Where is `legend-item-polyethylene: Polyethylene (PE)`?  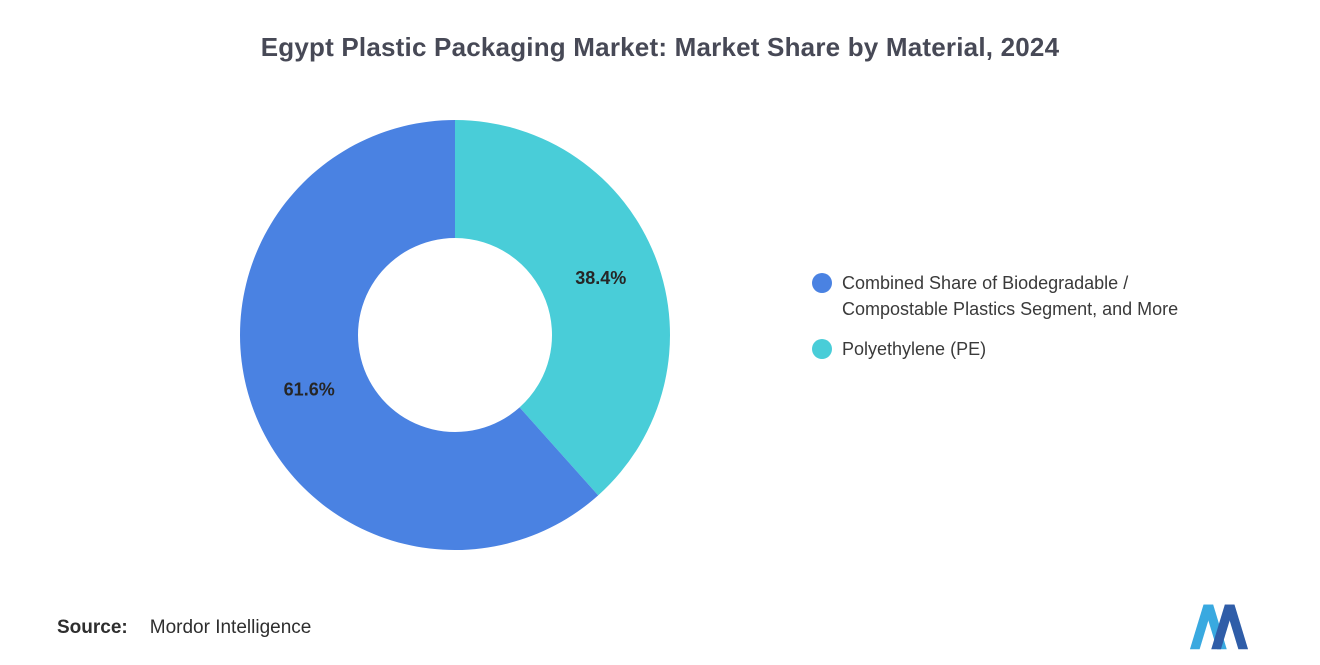 legend-item-polyethylene: Polyethylene (PE) is located at coordinates (995, 349).